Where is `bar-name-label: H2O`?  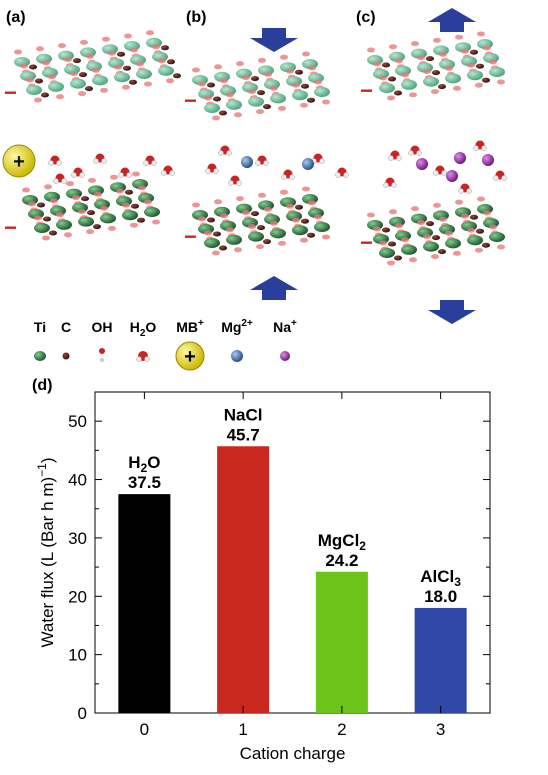
bar-name-label: H2O is located at coordinates (144, 464).